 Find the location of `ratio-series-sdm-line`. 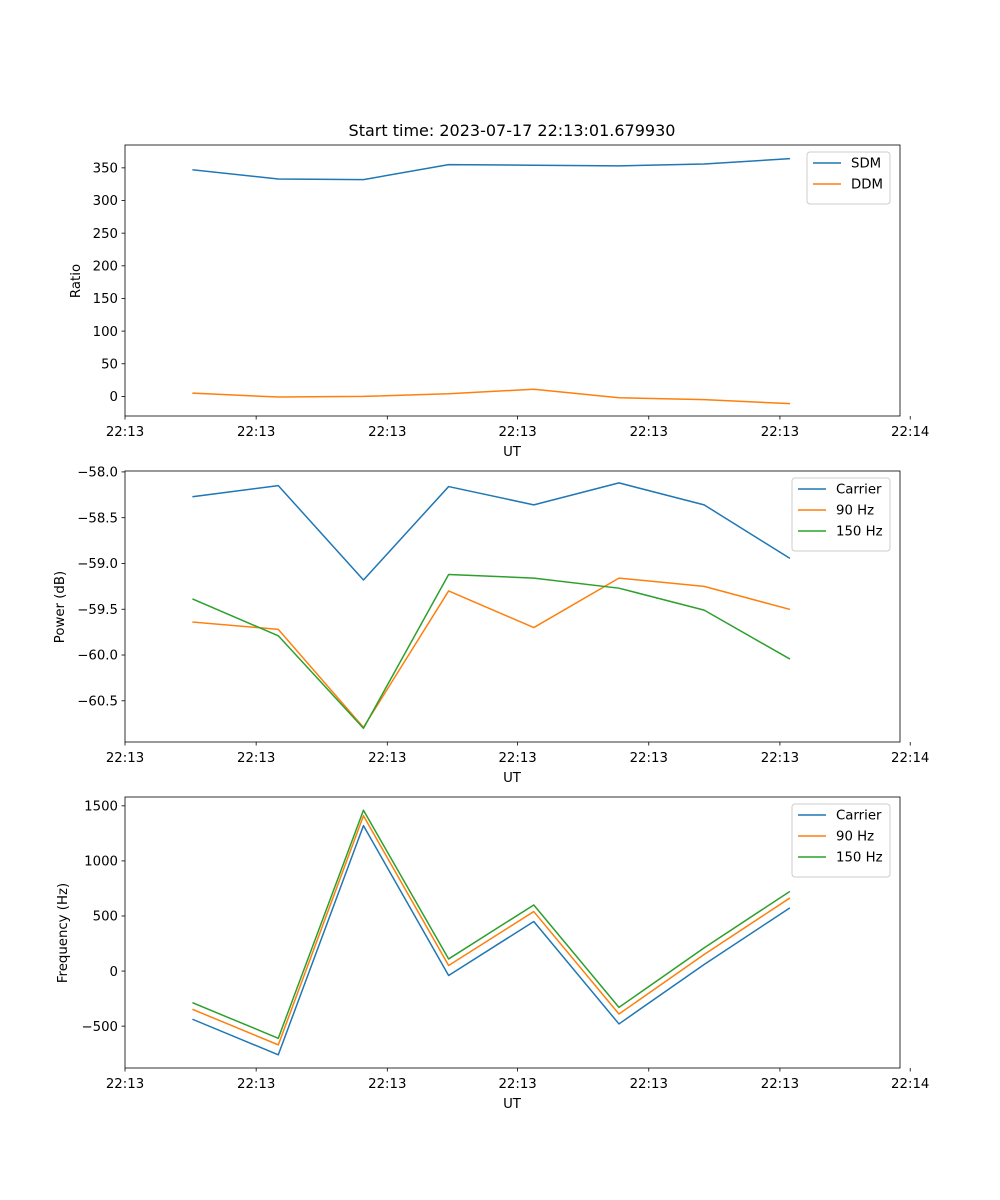

ratio-series-sdm-line is located at coordinates (491, 169).